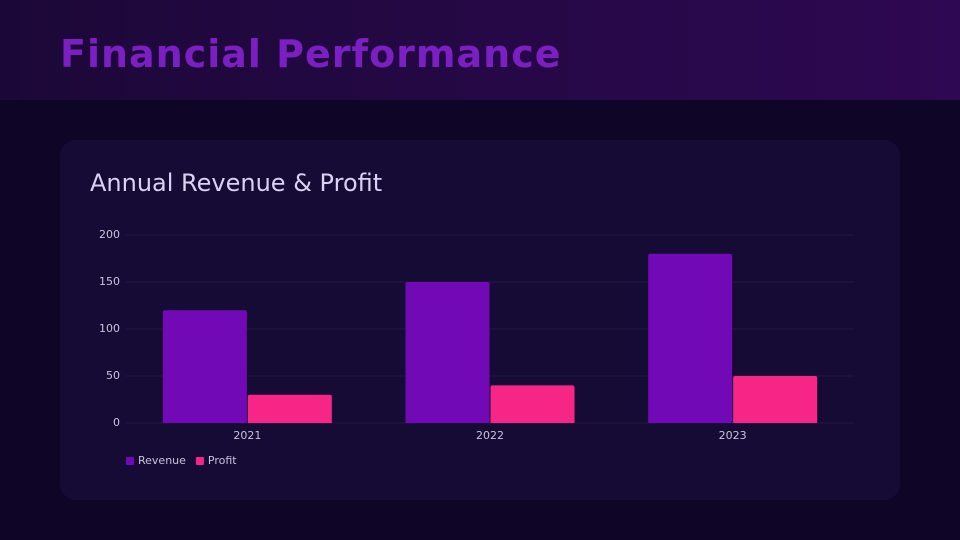 The image size is (960, 540). What do you see at coordinates (222, 460) in the screenshot?
I see `legend-label: Profit` at bounding box center [222, 460].